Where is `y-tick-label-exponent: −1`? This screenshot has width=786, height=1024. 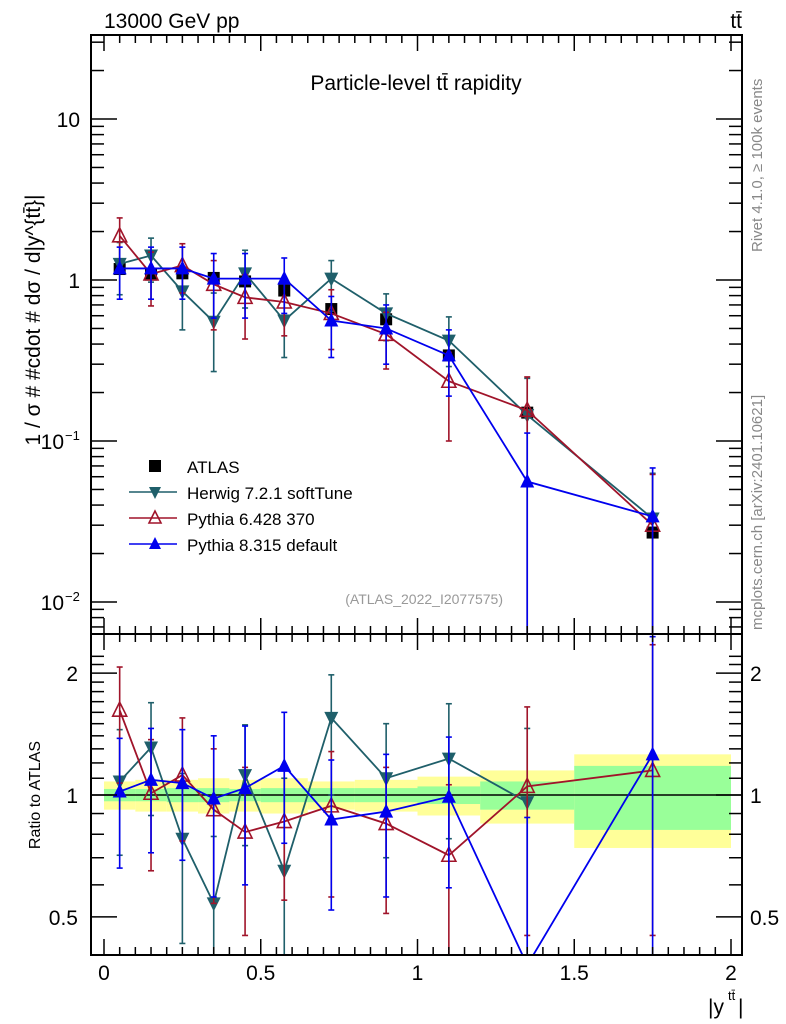
y-tick-label-exponent: −1 is located at coordinates (72, 435).